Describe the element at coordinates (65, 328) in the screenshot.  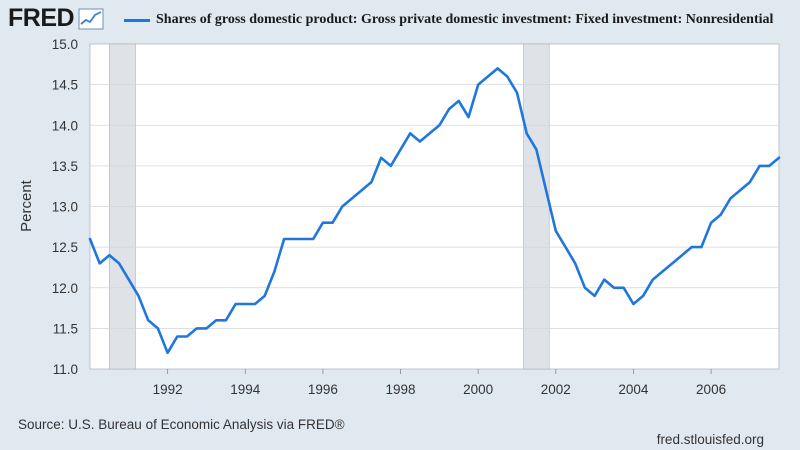
I see `y-tick-label: 11.5` at that location.